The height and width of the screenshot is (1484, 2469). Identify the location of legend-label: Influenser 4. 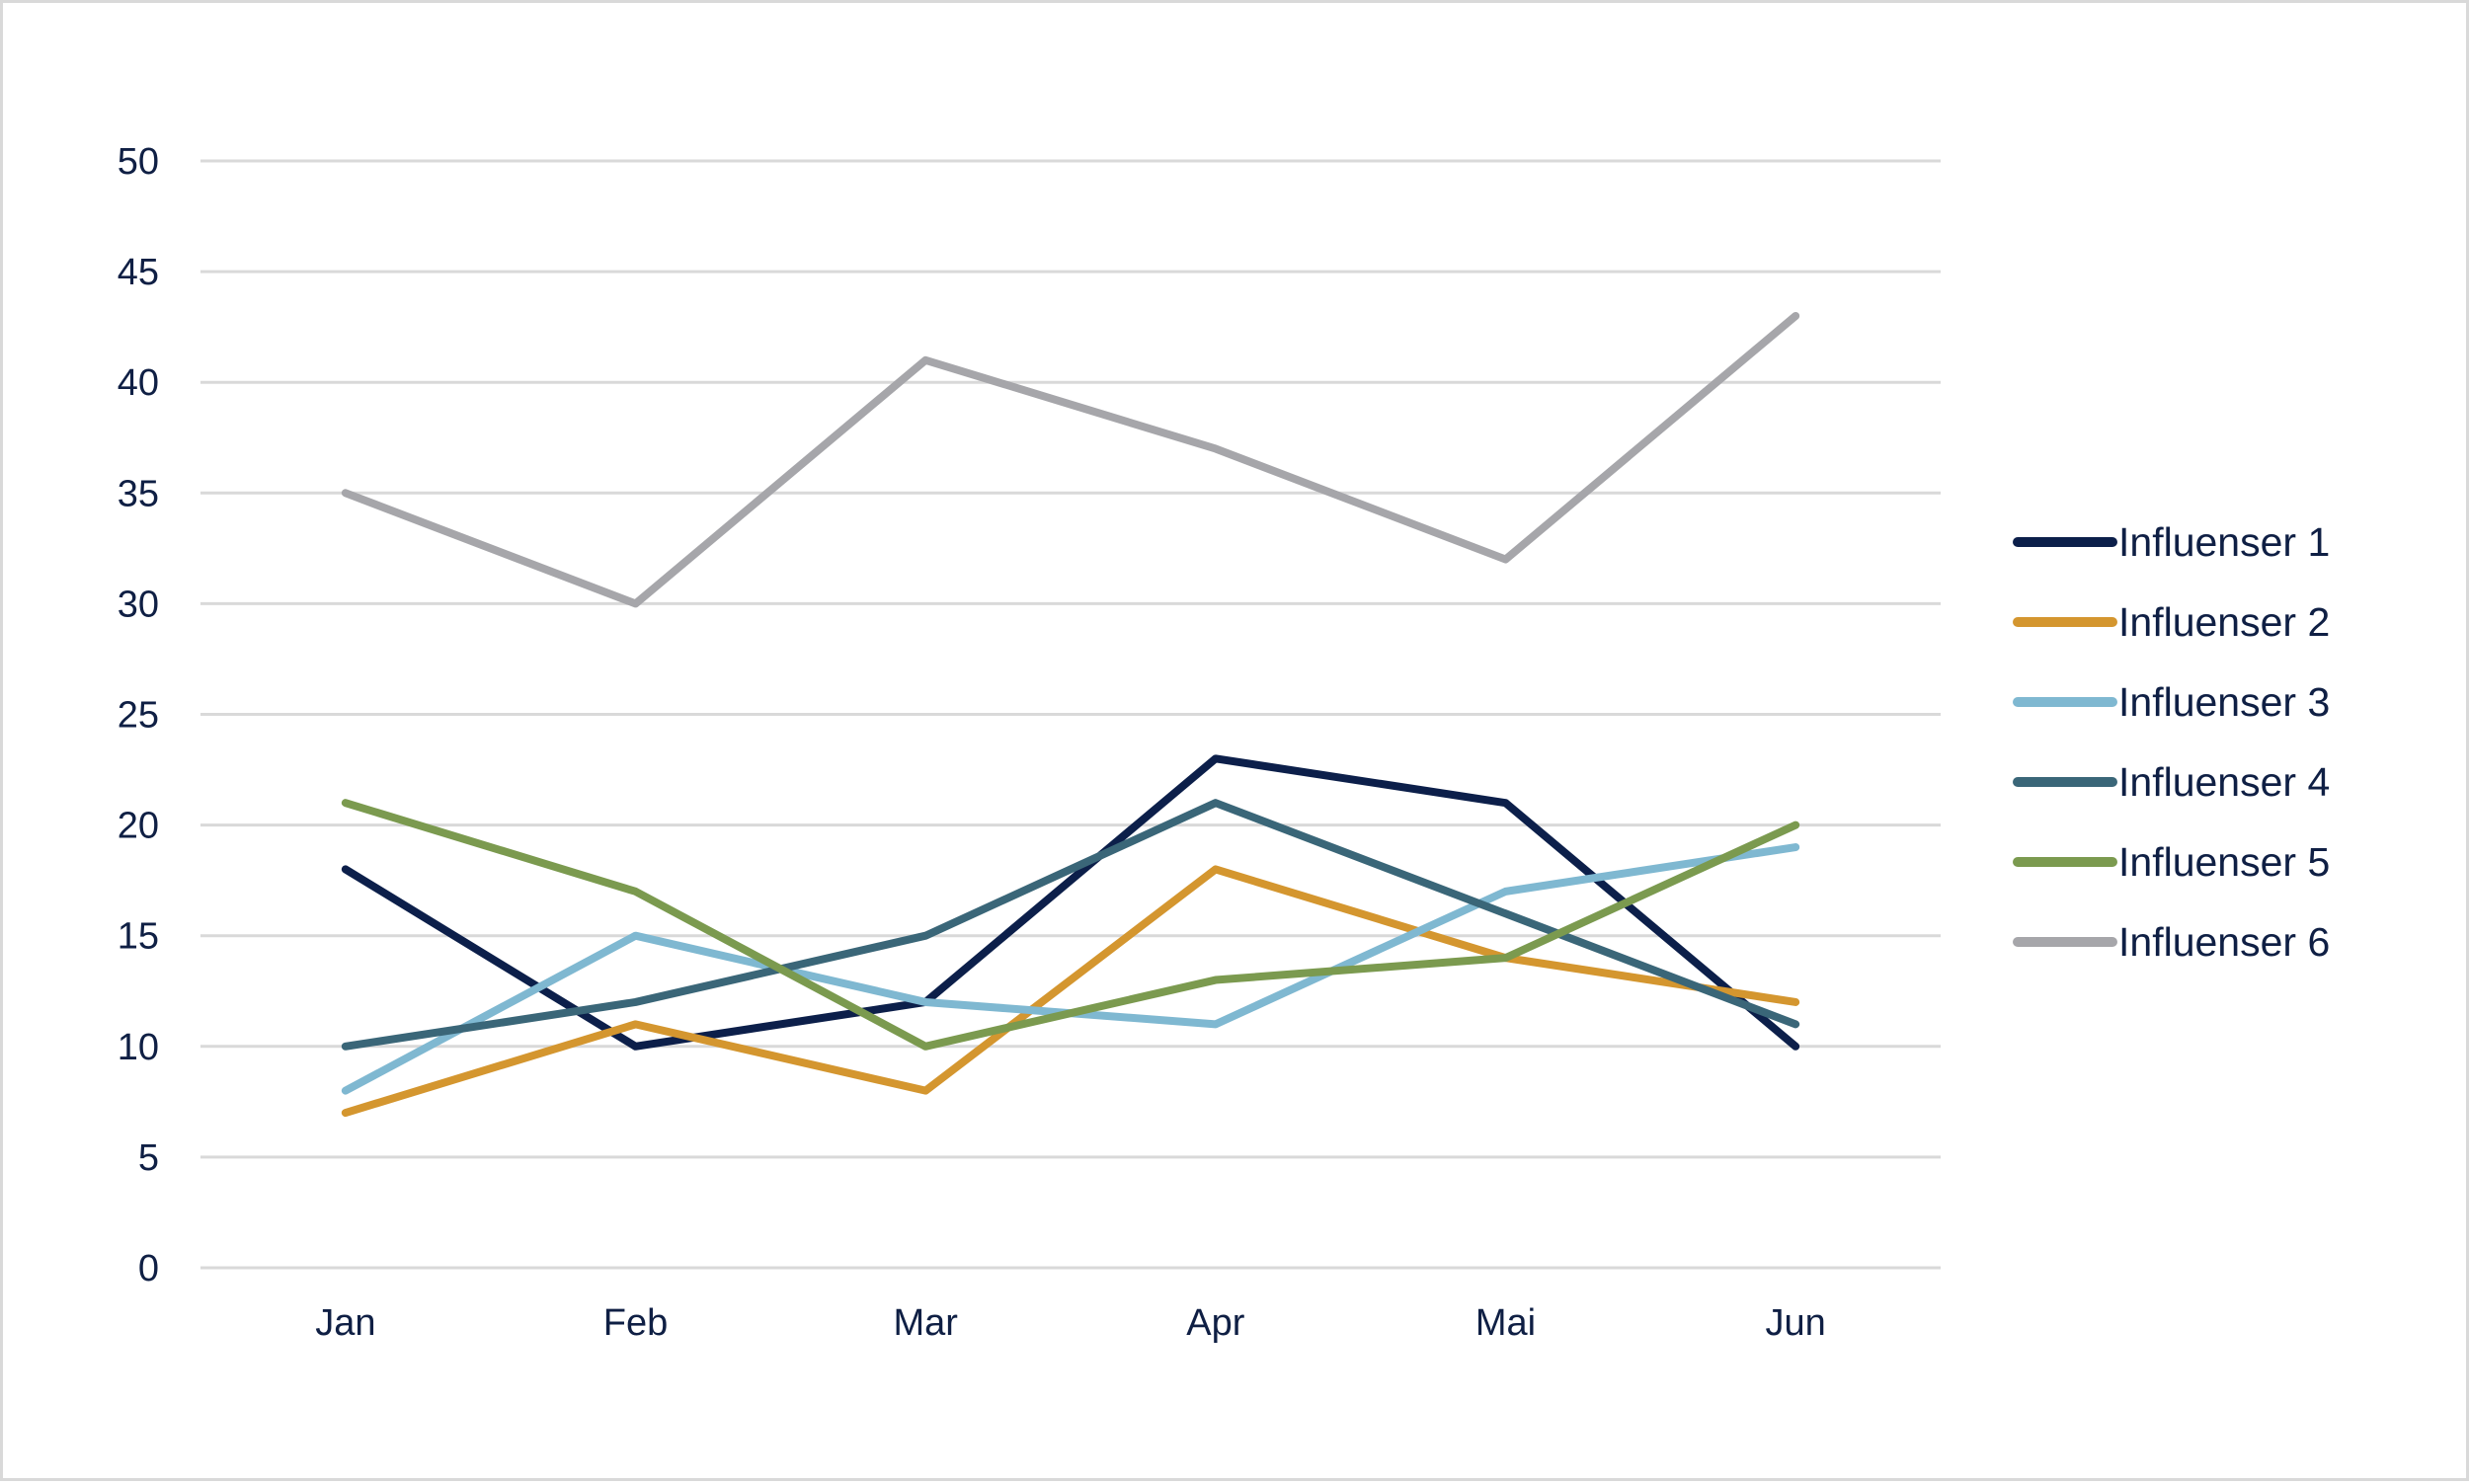
(2224, 782).